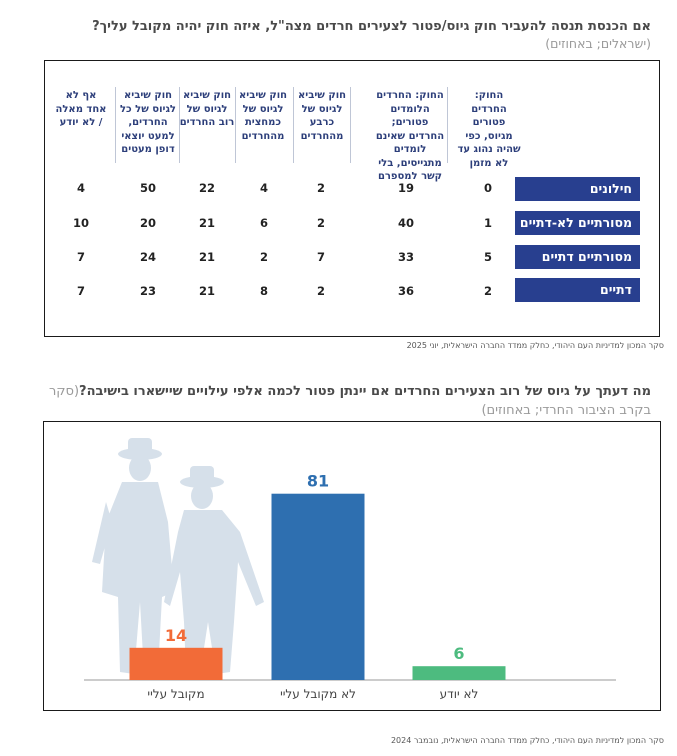 This screenshot has height=756, width=677. What do you see at coordinates (405, 291) in the screenshot?
I see `table-cell: 36` at bounding box center [405, 291].